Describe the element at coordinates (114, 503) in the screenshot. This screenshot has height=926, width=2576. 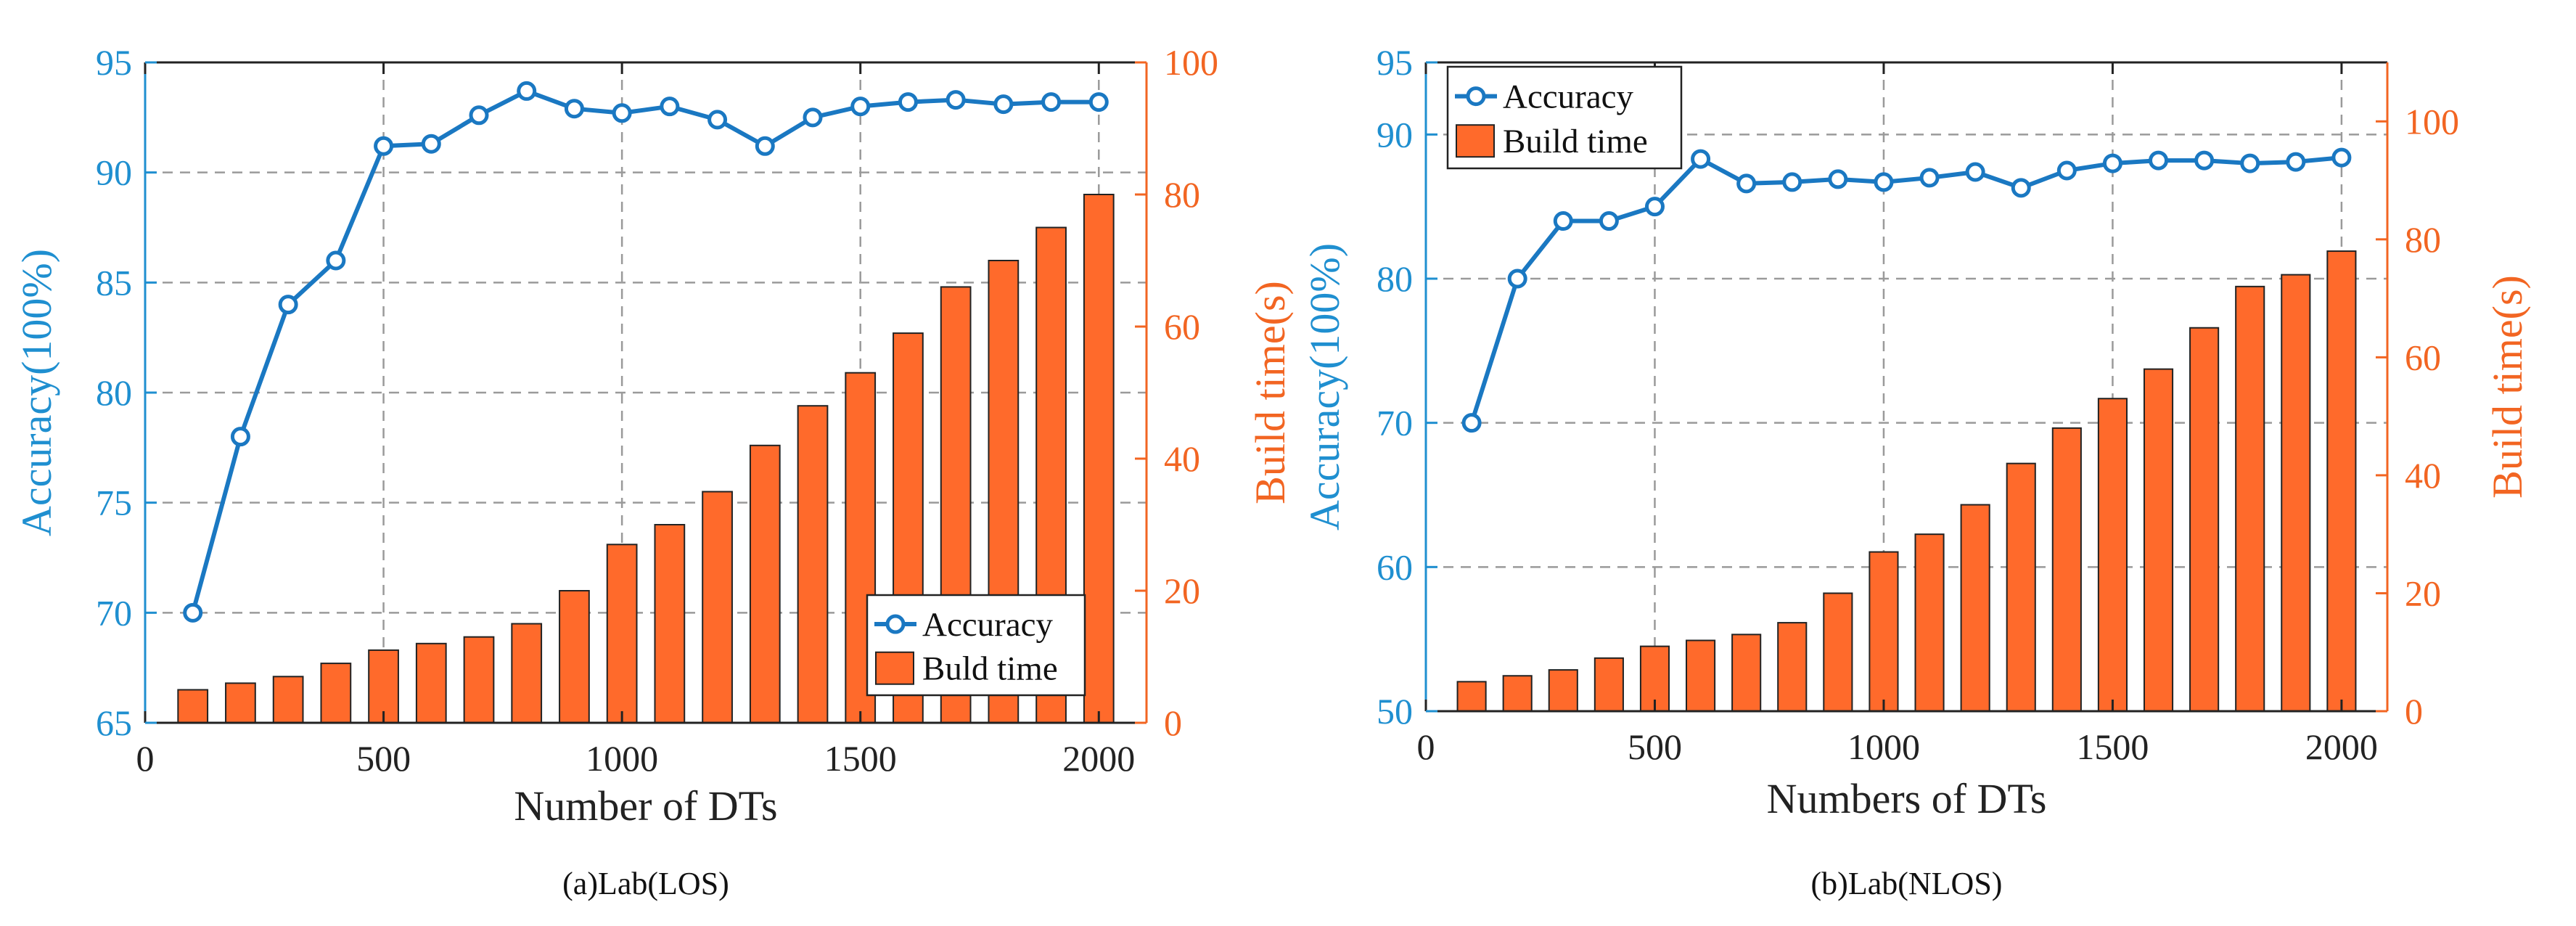
I see `tick-label-y-left: 75` at that location.